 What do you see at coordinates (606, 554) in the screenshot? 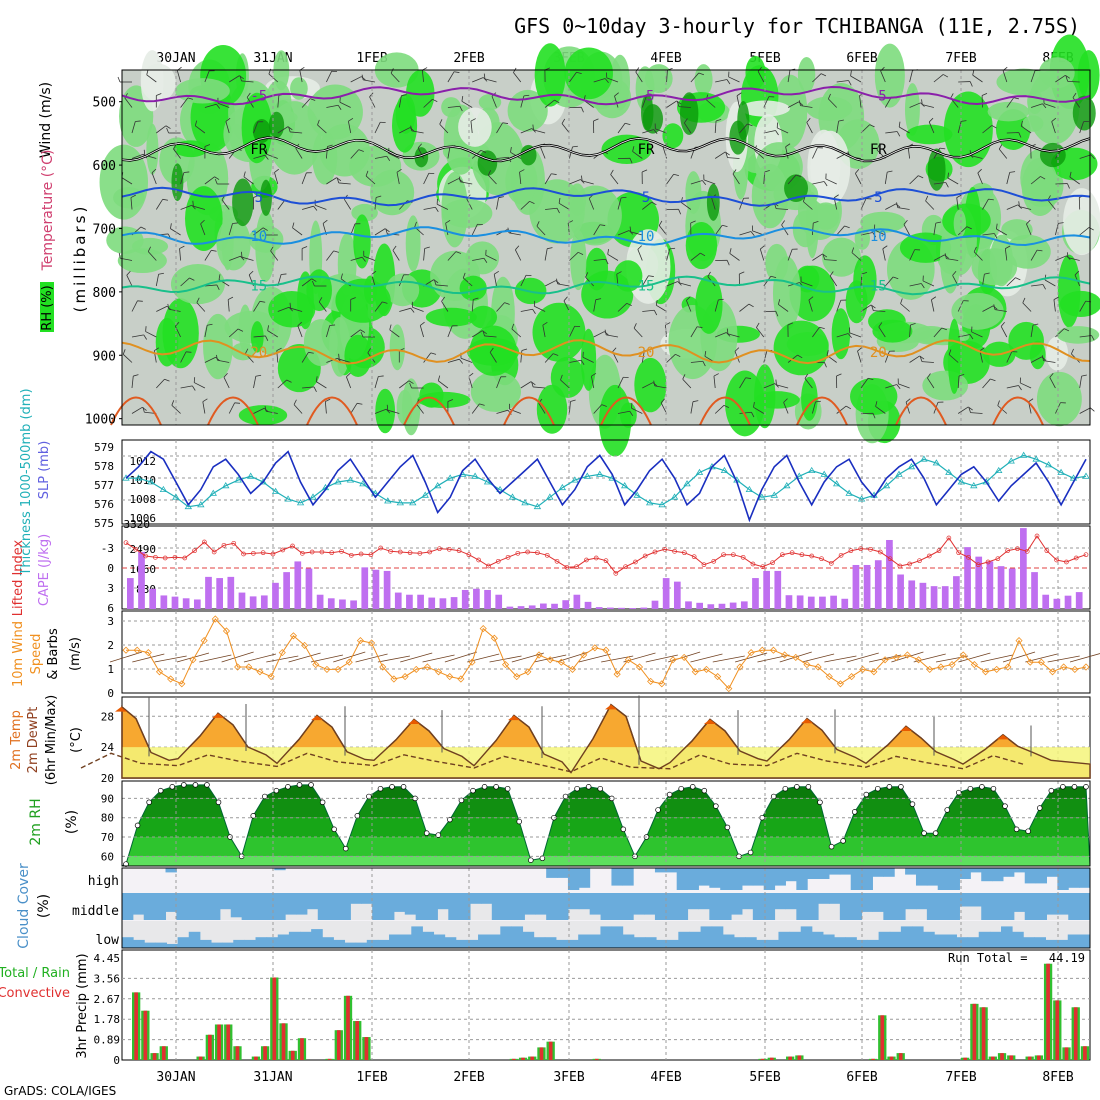
I see `li-line` at bounding box center [606, 554].